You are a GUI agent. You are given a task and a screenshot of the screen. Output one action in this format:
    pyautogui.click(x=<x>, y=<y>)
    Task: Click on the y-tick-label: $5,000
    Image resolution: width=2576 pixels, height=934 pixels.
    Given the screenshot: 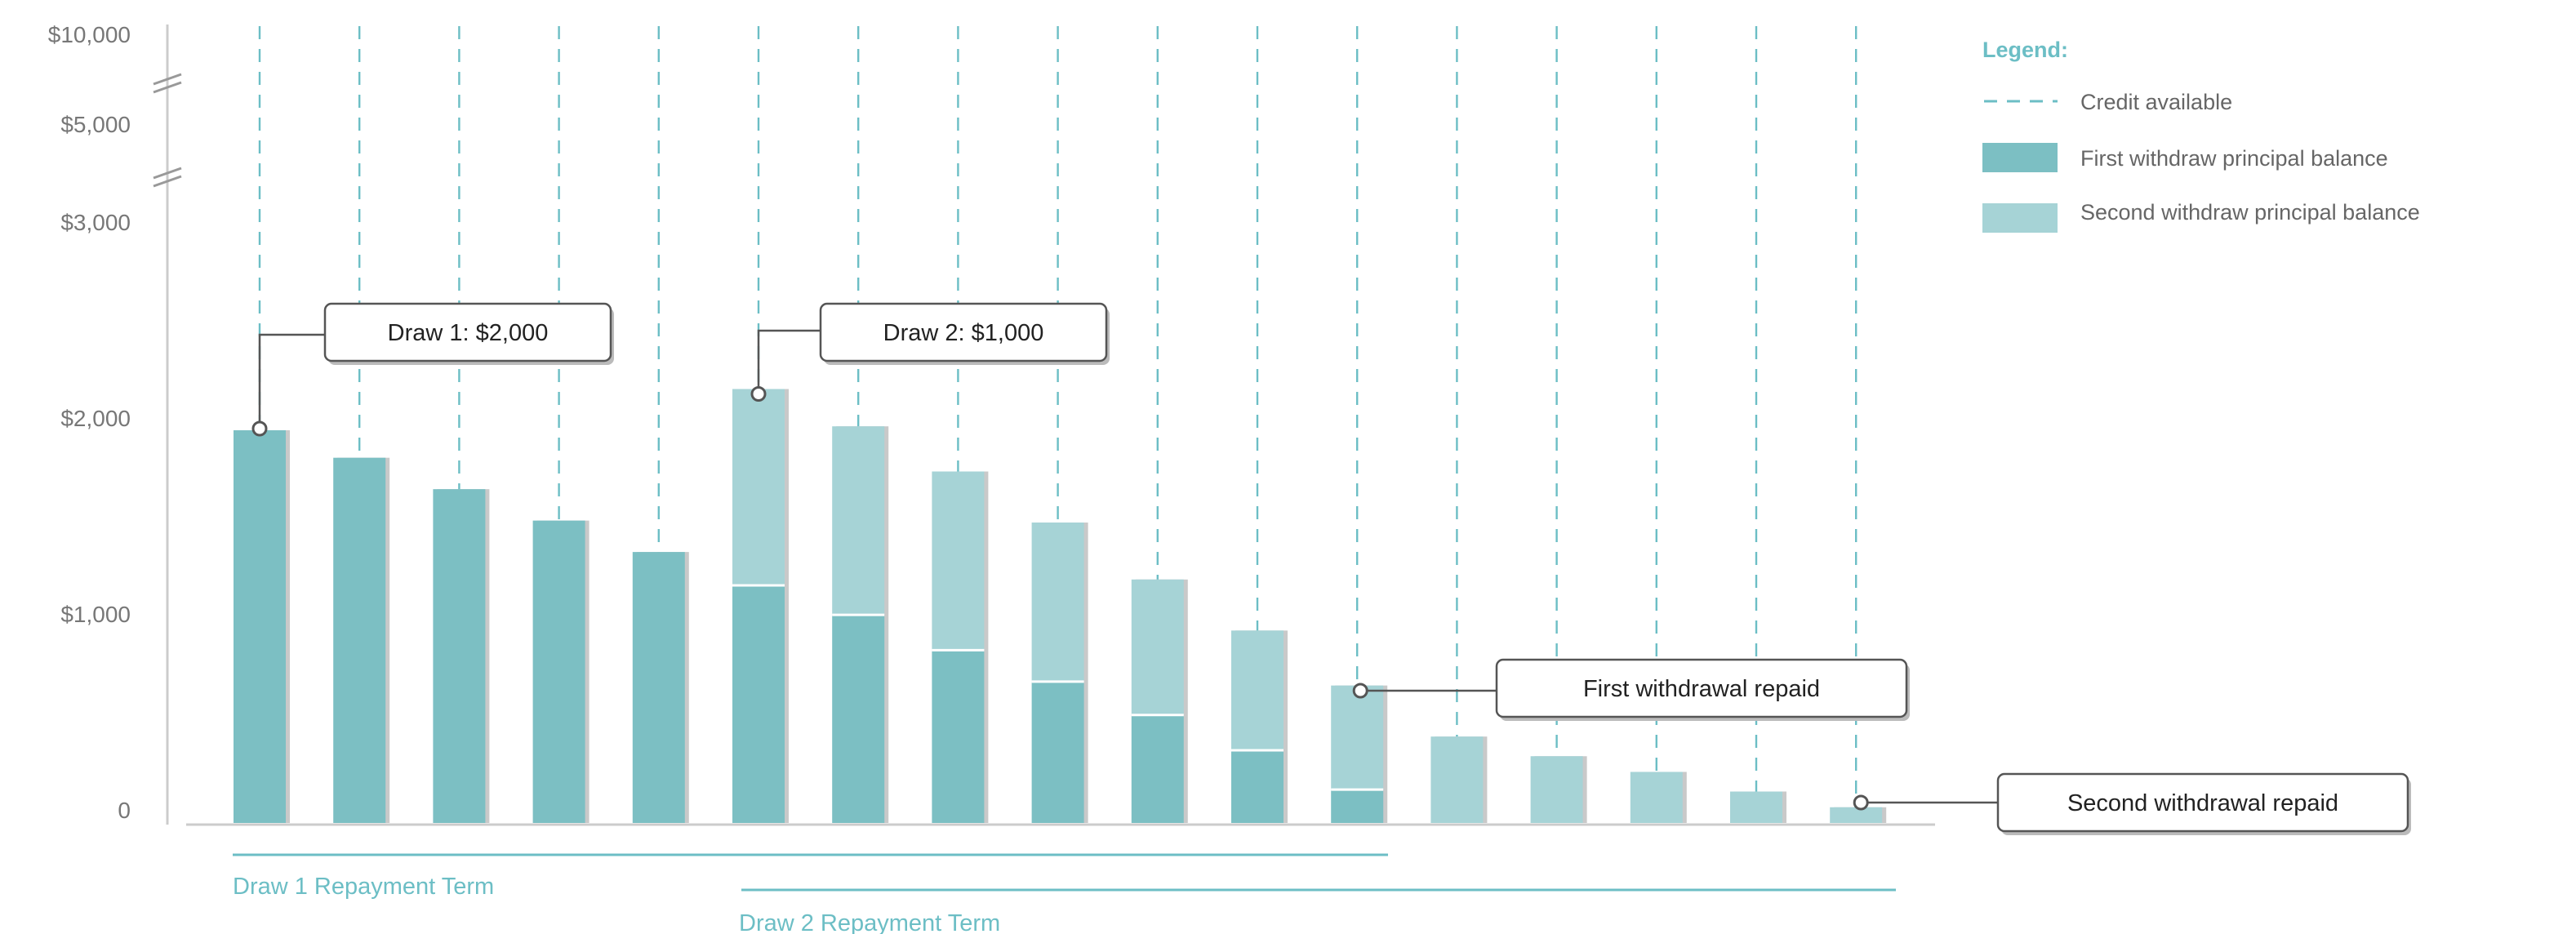 What is the action you would take?
    pyautogui.click(x=95, y=124)
    